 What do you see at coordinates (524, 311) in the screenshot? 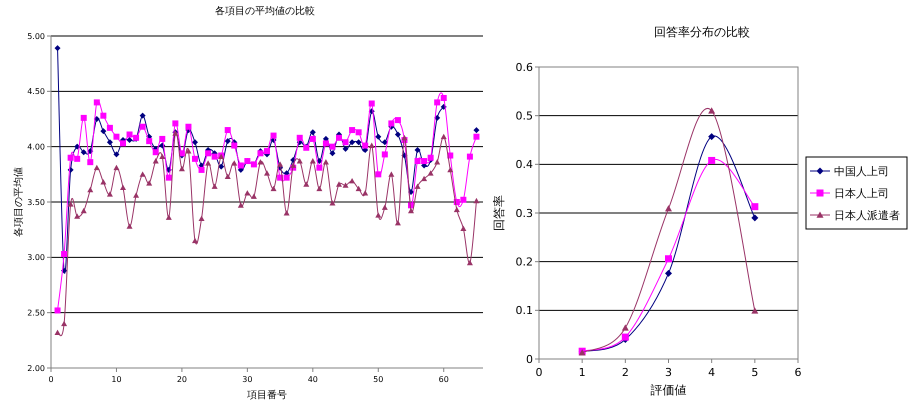
I see `y-tick-label: 0.1` at bounding box center [524, 311].